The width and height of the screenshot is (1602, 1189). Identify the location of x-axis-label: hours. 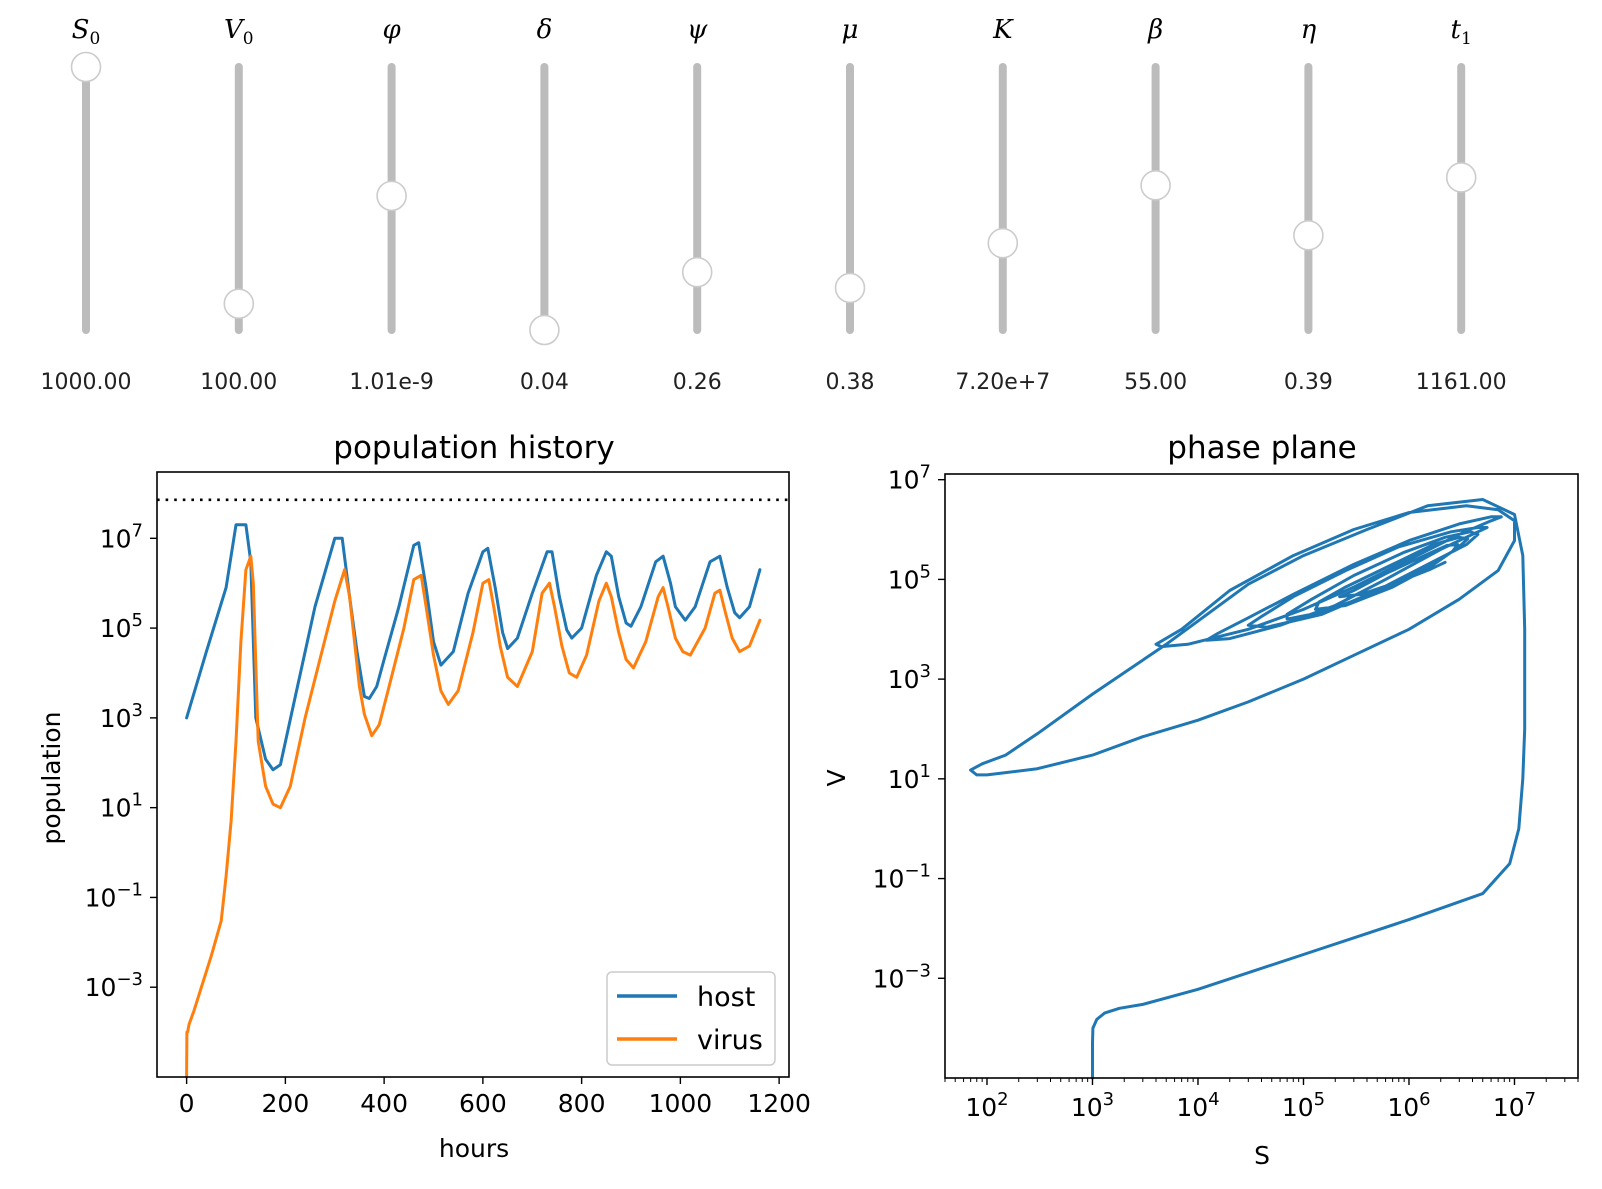
(474, 1148).